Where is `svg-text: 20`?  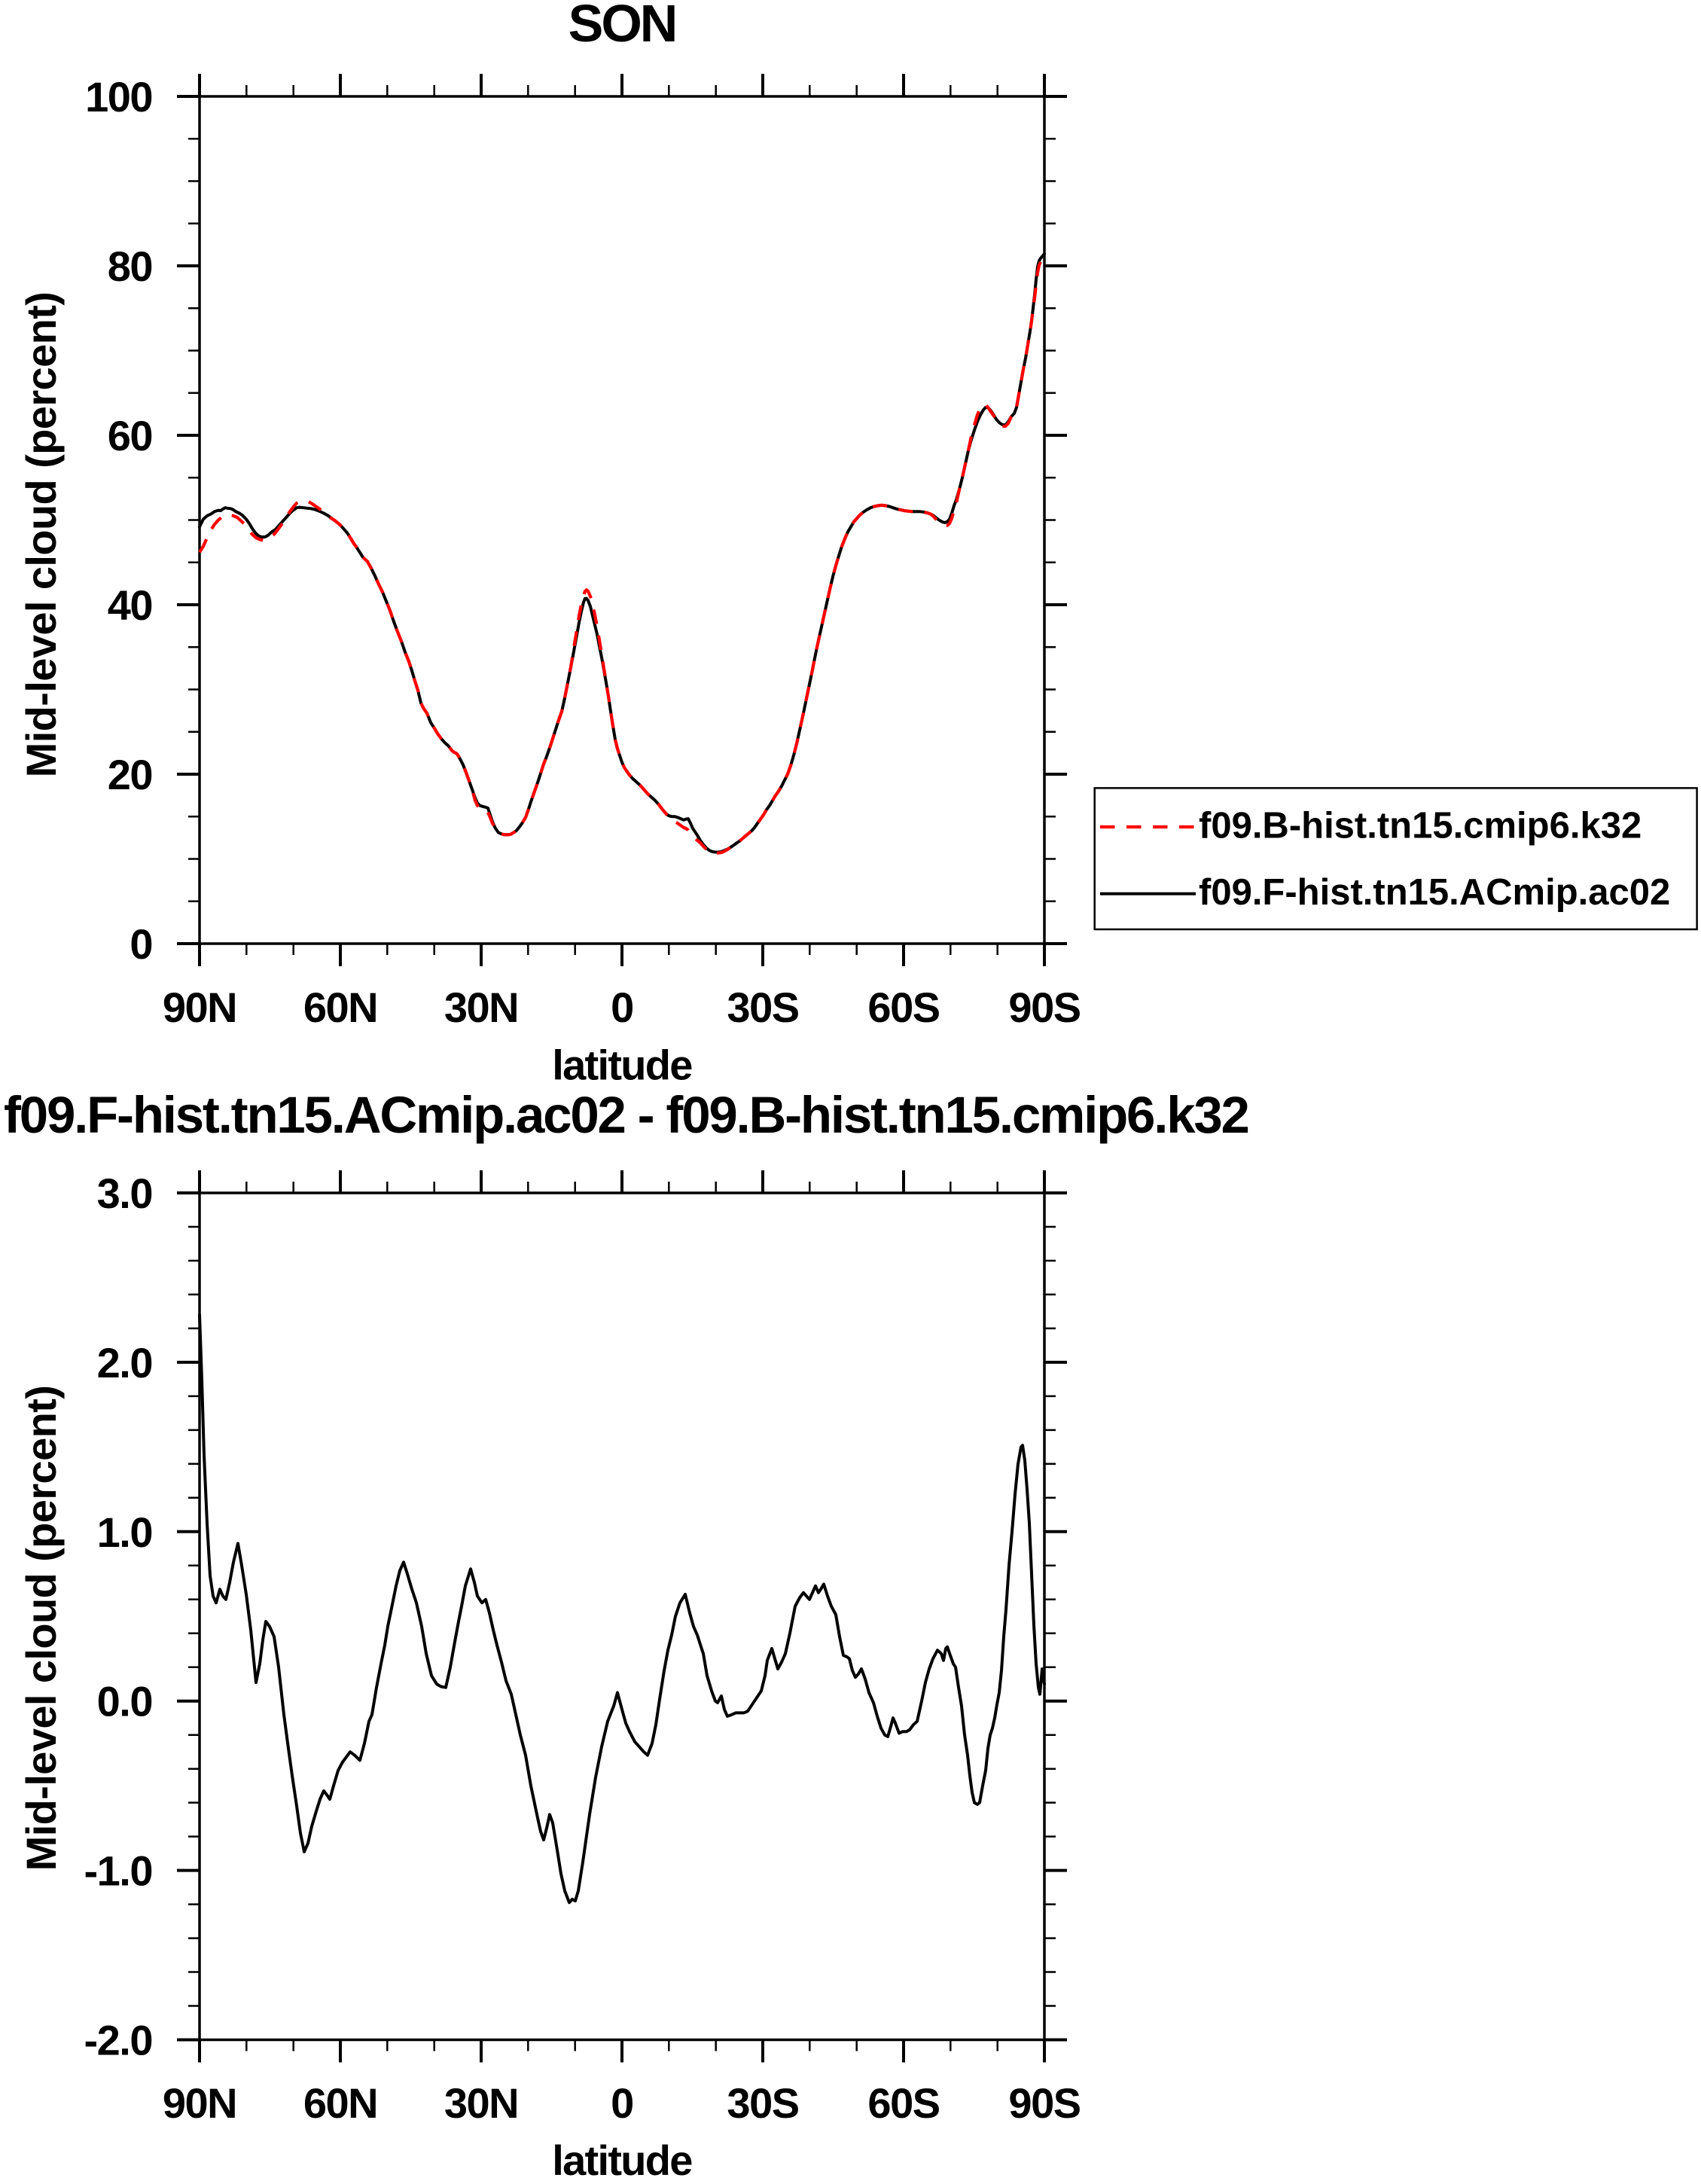
svg-text: 20 is located at coordinates (130, 774).